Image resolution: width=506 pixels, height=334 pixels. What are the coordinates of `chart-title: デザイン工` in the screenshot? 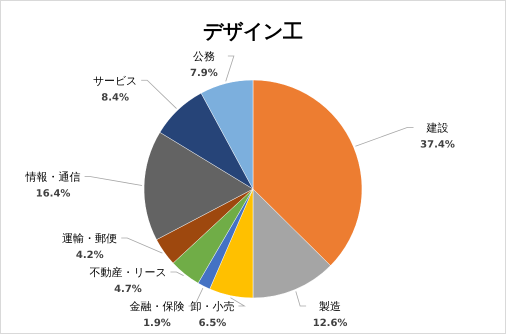 It's located at (253, 31).